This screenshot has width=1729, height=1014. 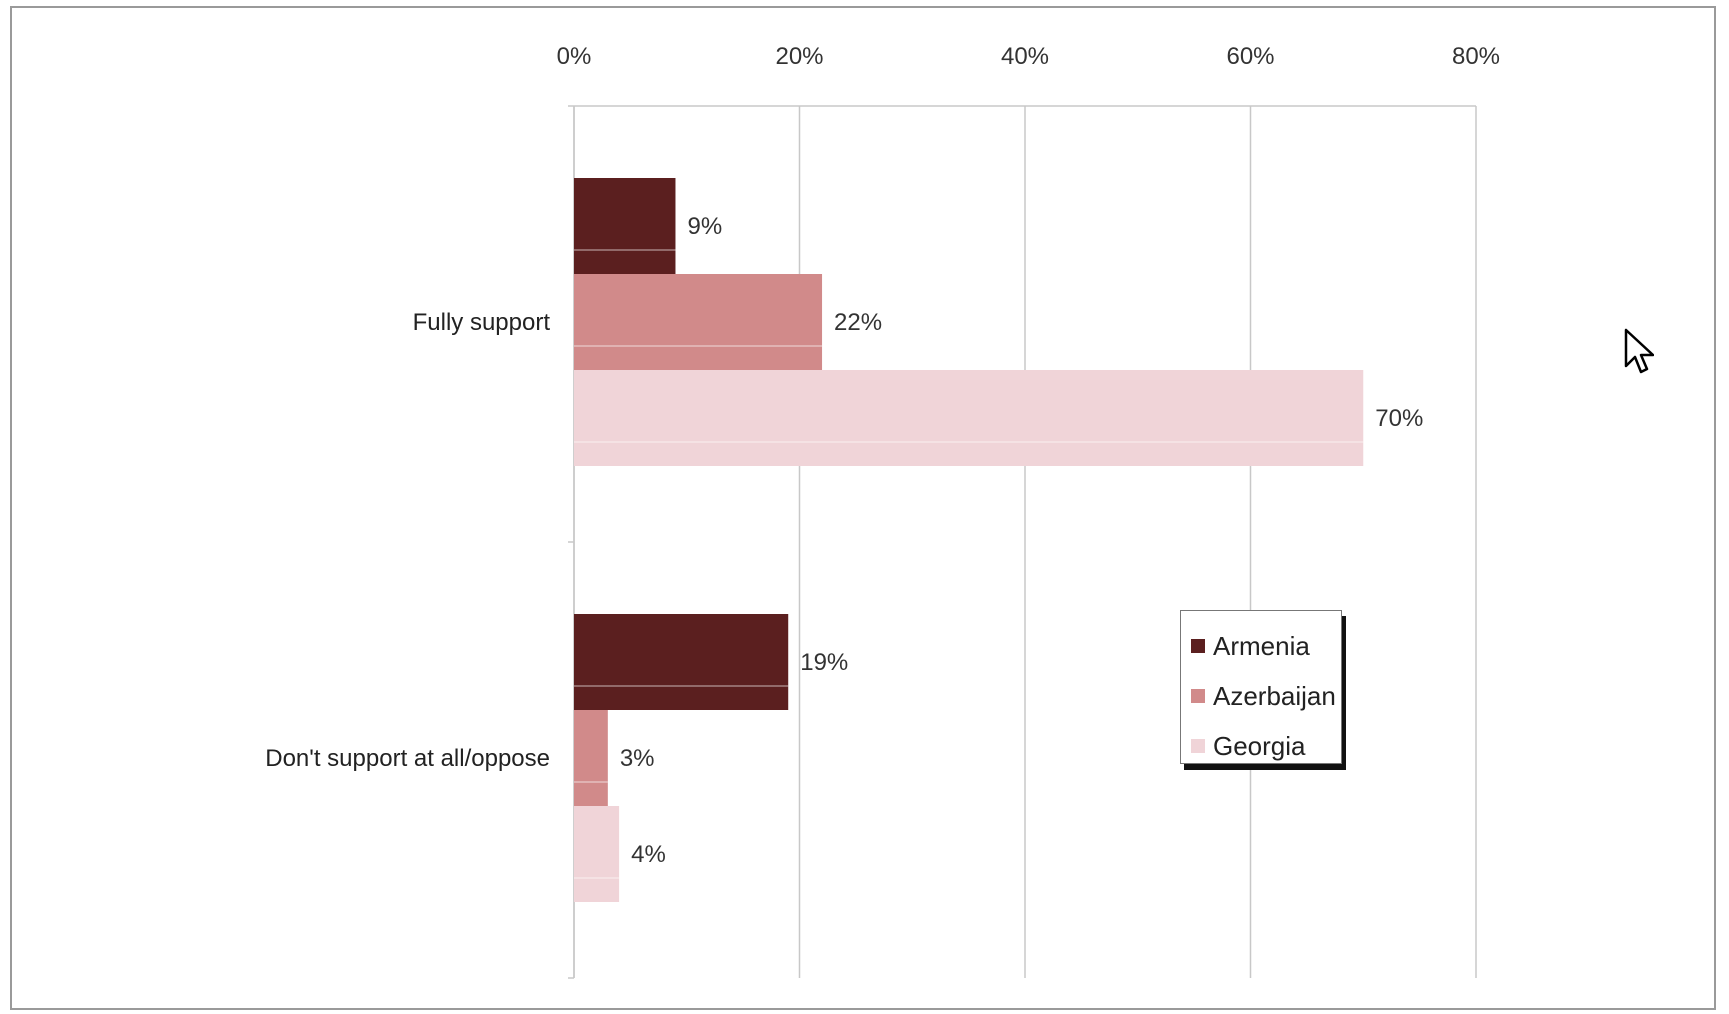 What do you see at coordinates (1274, 695) in the screenshot?
I see `legend-label-azerbaijan: Azerbaijan` at bounding box center [1274, 695].